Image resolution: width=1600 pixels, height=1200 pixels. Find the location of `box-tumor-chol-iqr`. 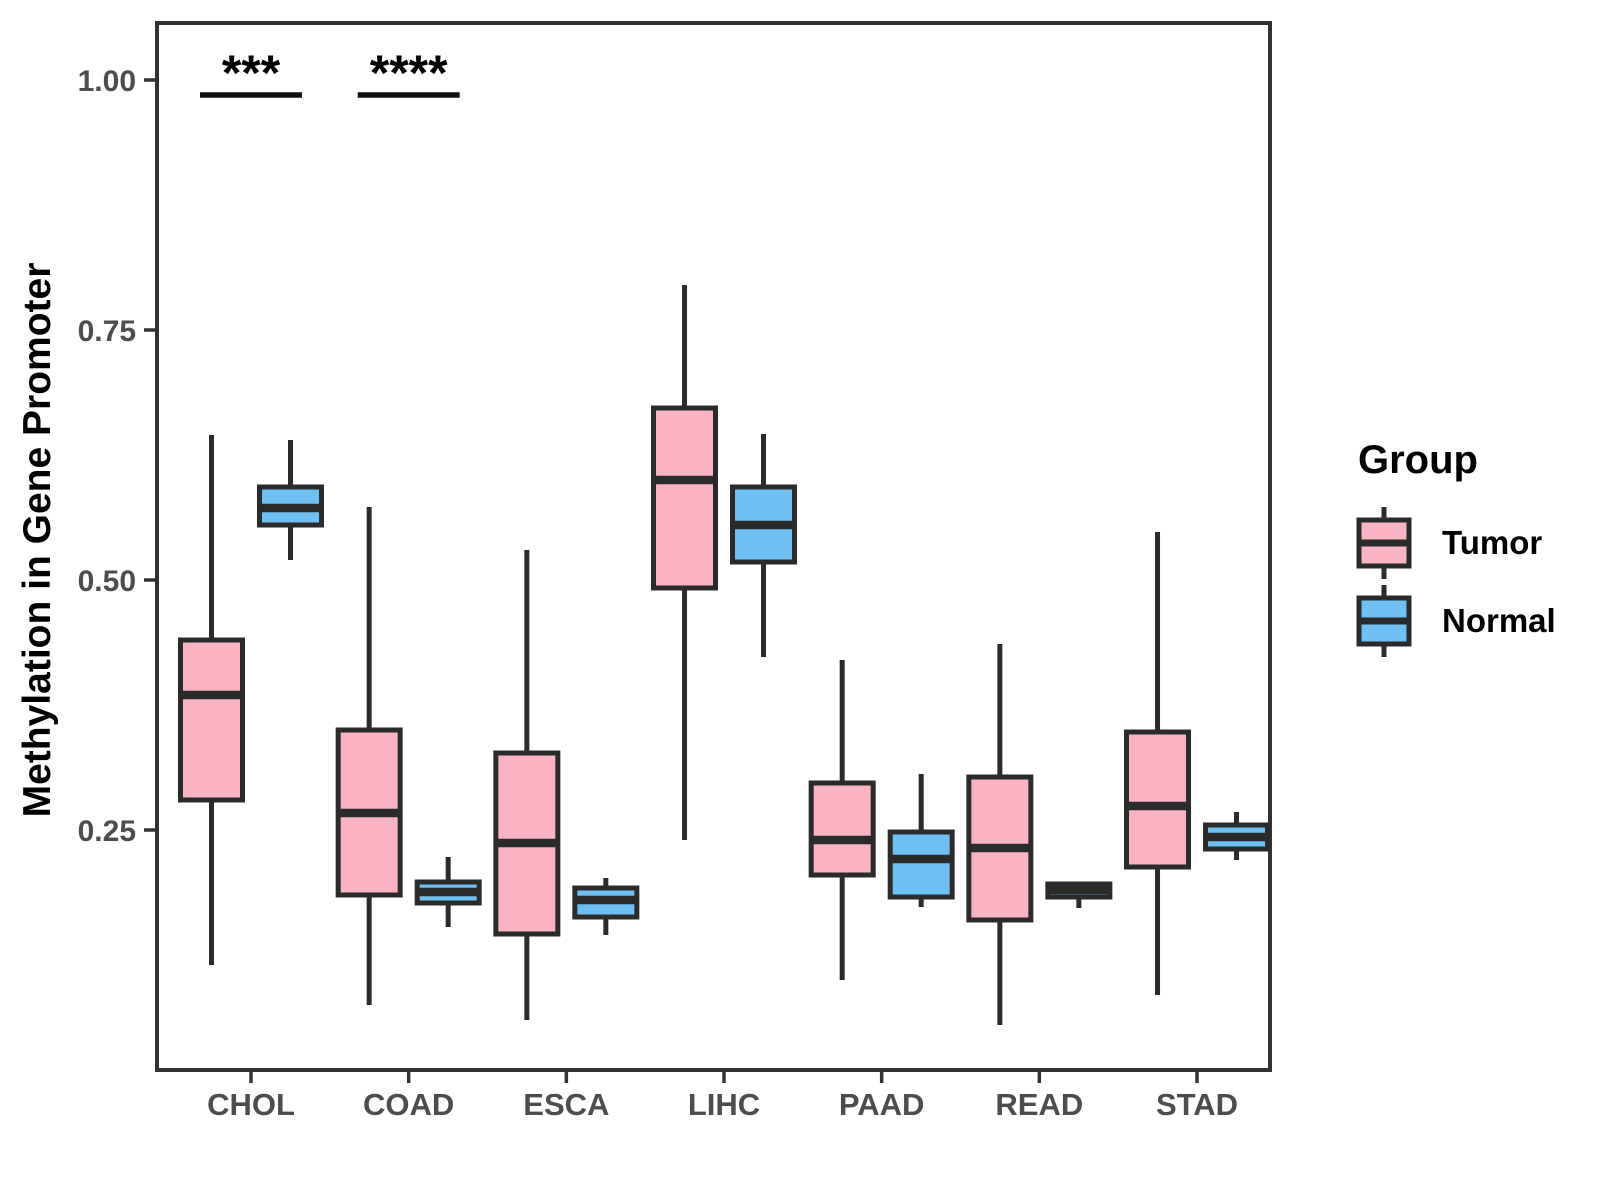

box-tumor-chol-iqr is located at coordinates (211, 720).